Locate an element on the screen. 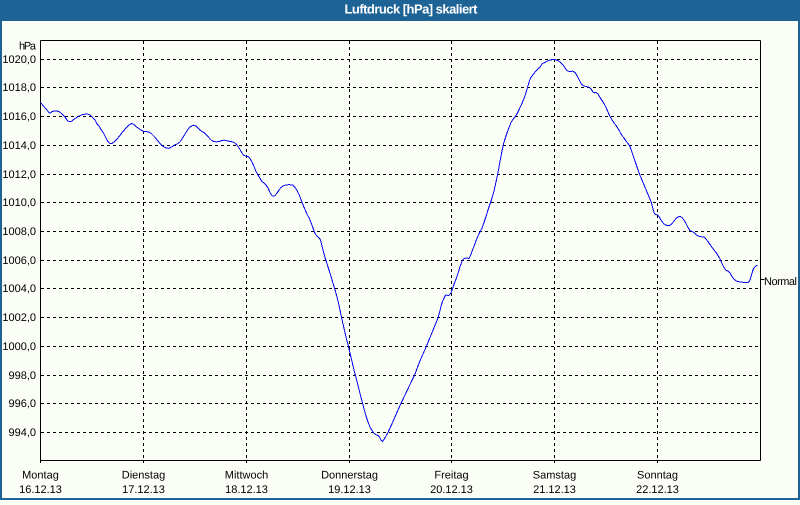 This screenshot has height=505, width=800. svg-text: 994,0 is located at coordinates (22, 433).